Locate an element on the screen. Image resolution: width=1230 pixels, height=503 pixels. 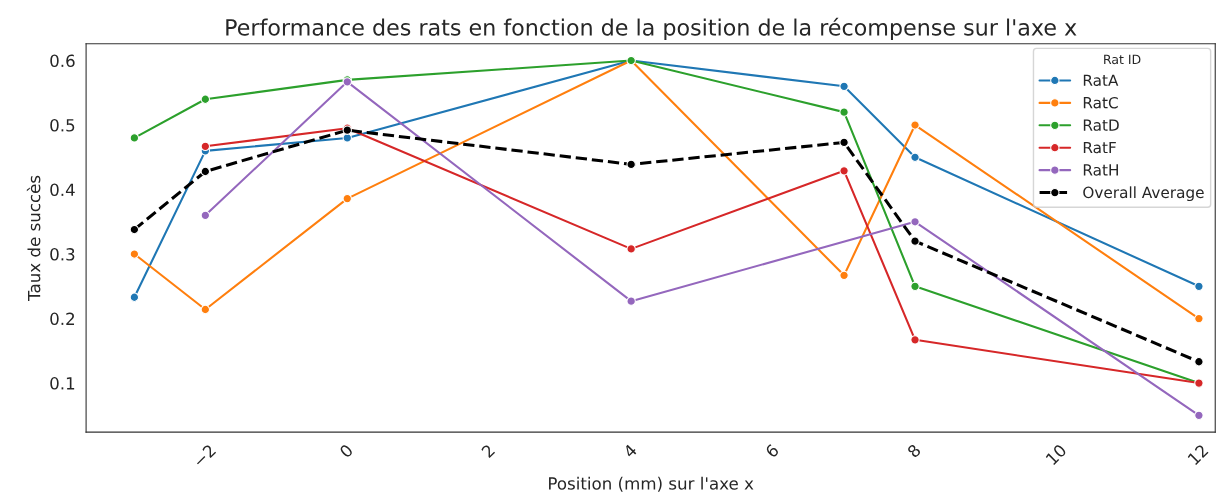
x-tick-label: 2 is located at coordinates (488, 451).